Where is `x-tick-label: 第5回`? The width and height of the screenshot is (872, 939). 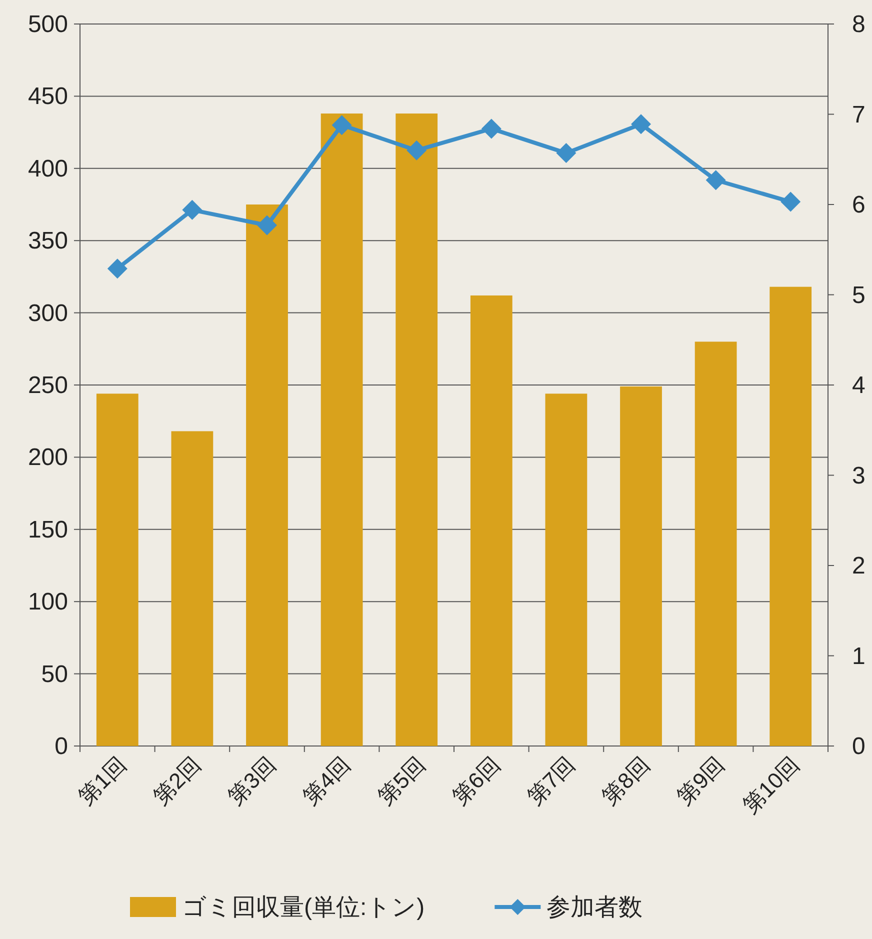
x-tick-label: 第5回 is located at coordinates (401, 781).